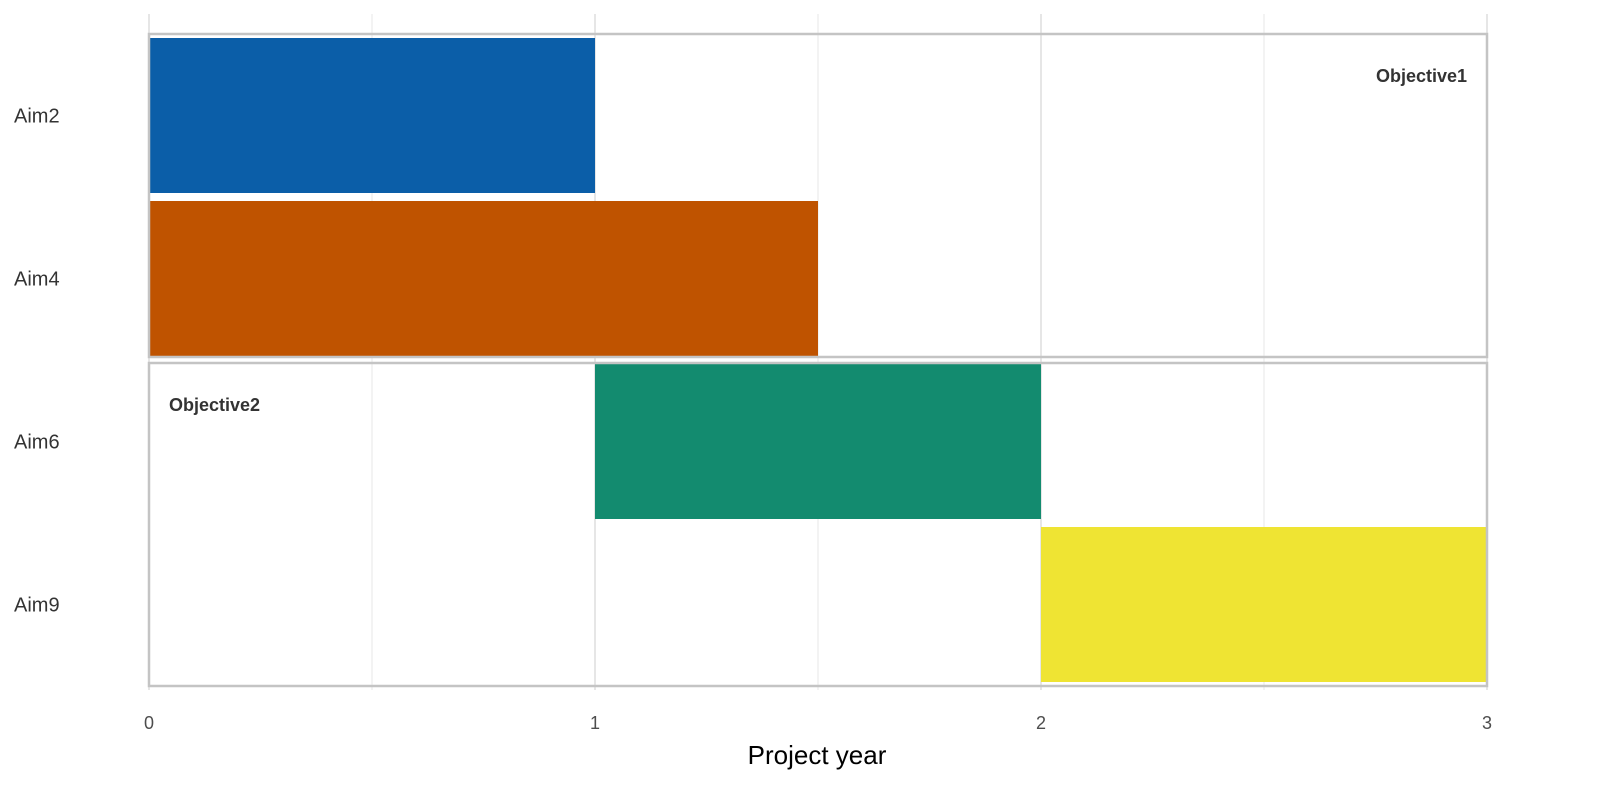  Describe the element at coordinates (1421, 76) in the screenshot. I see `group-label-objective1: Objective1` at that location.